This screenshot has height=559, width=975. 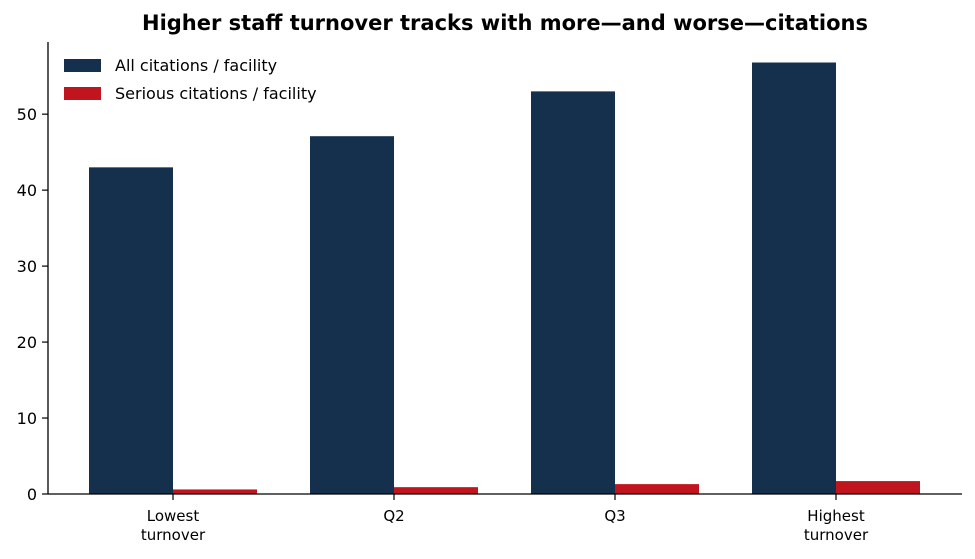 What do you see at coordinates (505, 519) in the screenshot?
I see `x-ticks: Lowest turnover Q2 Q3 Highest turnover` at bounding box center [505, 519].